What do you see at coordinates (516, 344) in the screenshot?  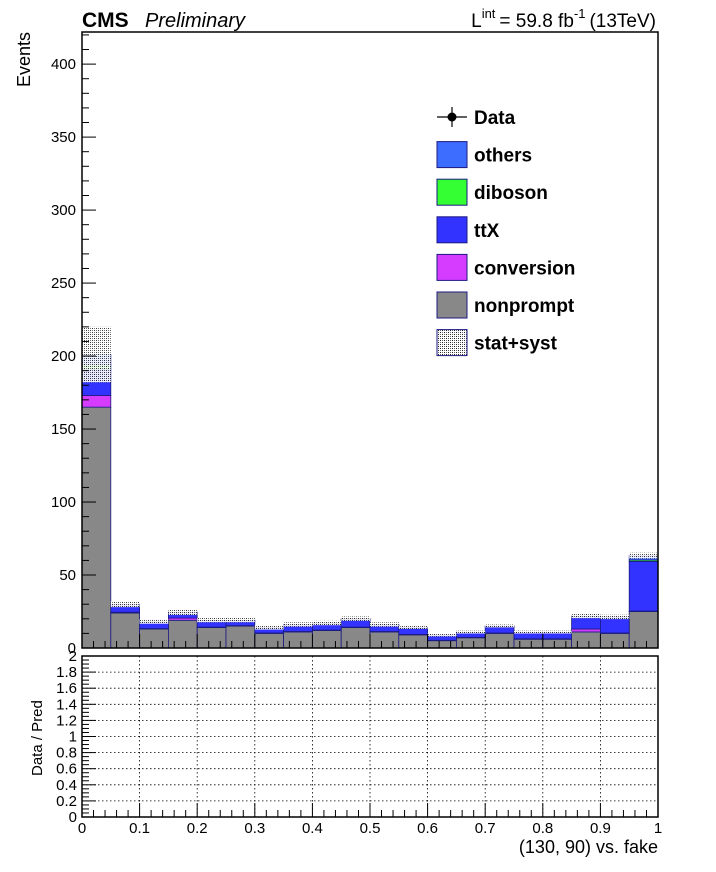 I see `legend-label: stat+syst` at bounding box center [516, 344].